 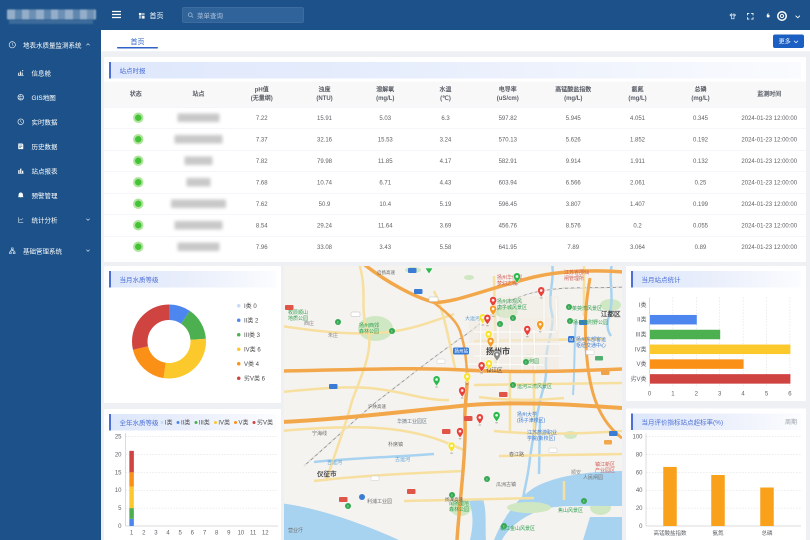 I want to click on svg-text: 8, so click(x=217, y=534).